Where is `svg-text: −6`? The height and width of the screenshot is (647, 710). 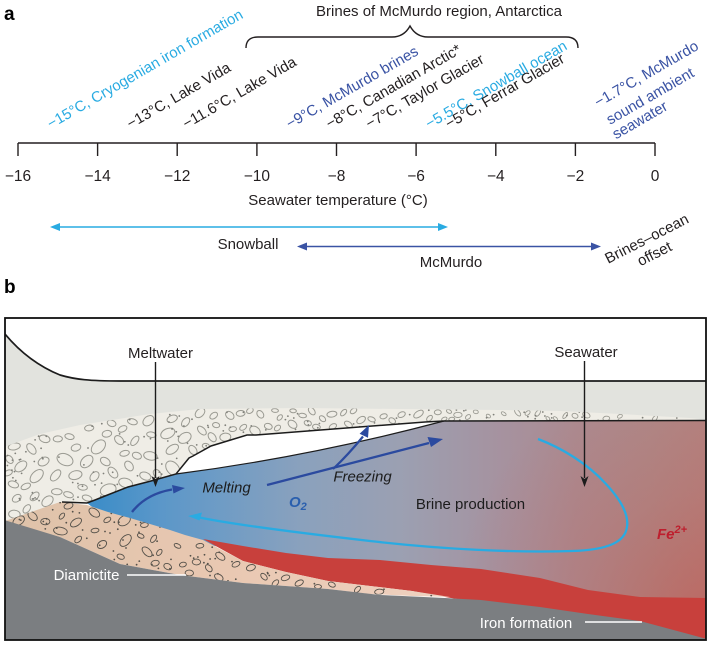
svg-text: −6 is located at coordinates (416, 176).